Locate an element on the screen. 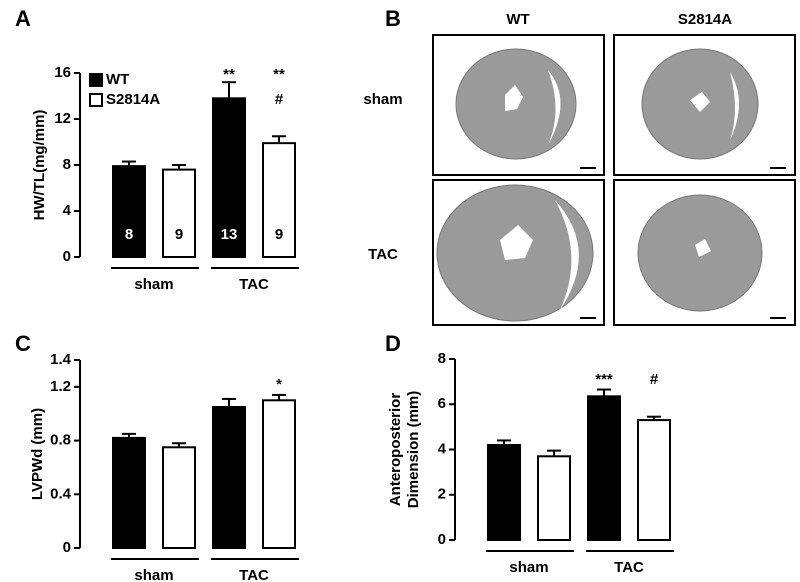 This screenshot has height=582, width=800. count-label: 13 is located at coordinates (229, 234).